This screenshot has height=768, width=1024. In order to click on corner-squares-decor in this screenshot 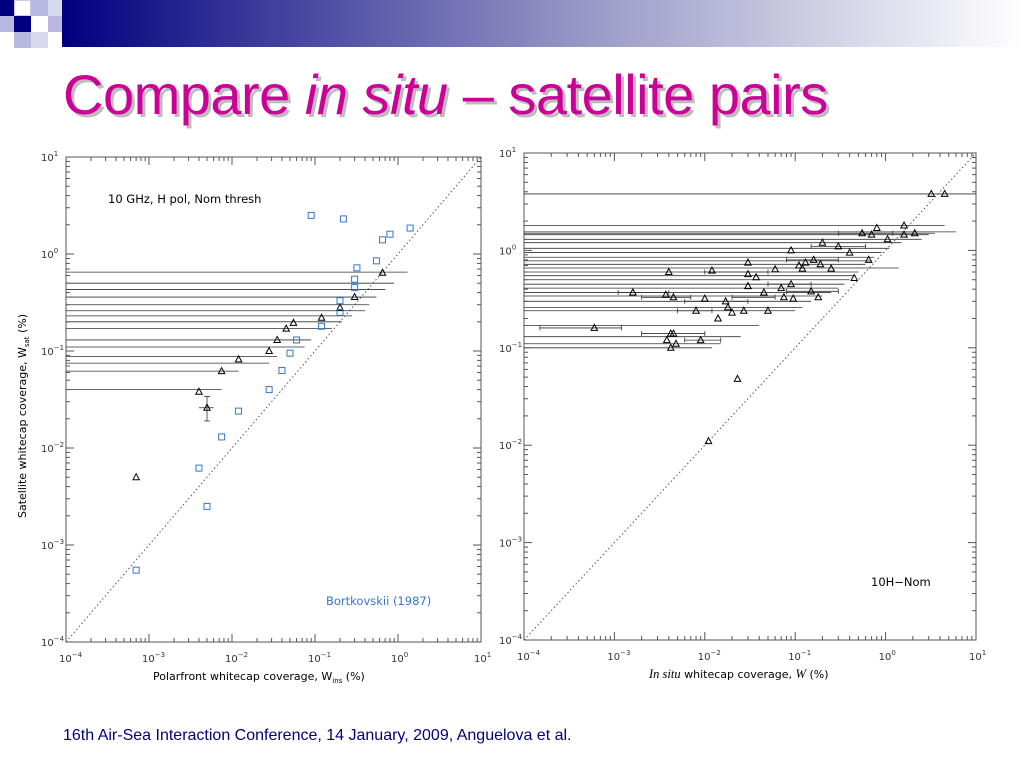, I will do `click(40, 30)`.